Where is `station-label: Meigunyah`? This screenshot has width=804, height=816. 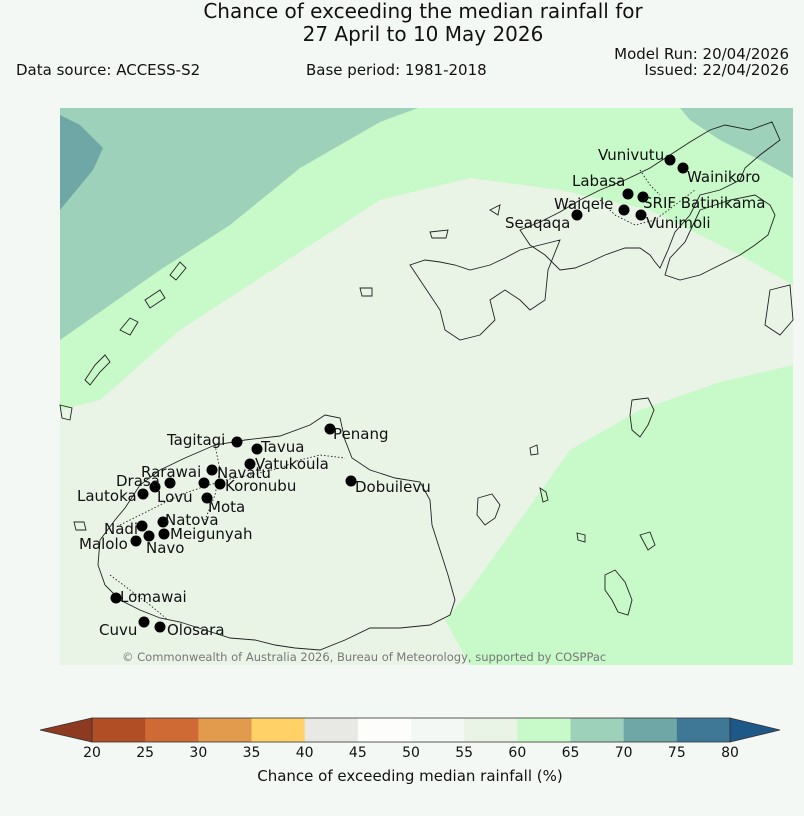
station-label: Meigunyah is located at coordinates (211, 534).